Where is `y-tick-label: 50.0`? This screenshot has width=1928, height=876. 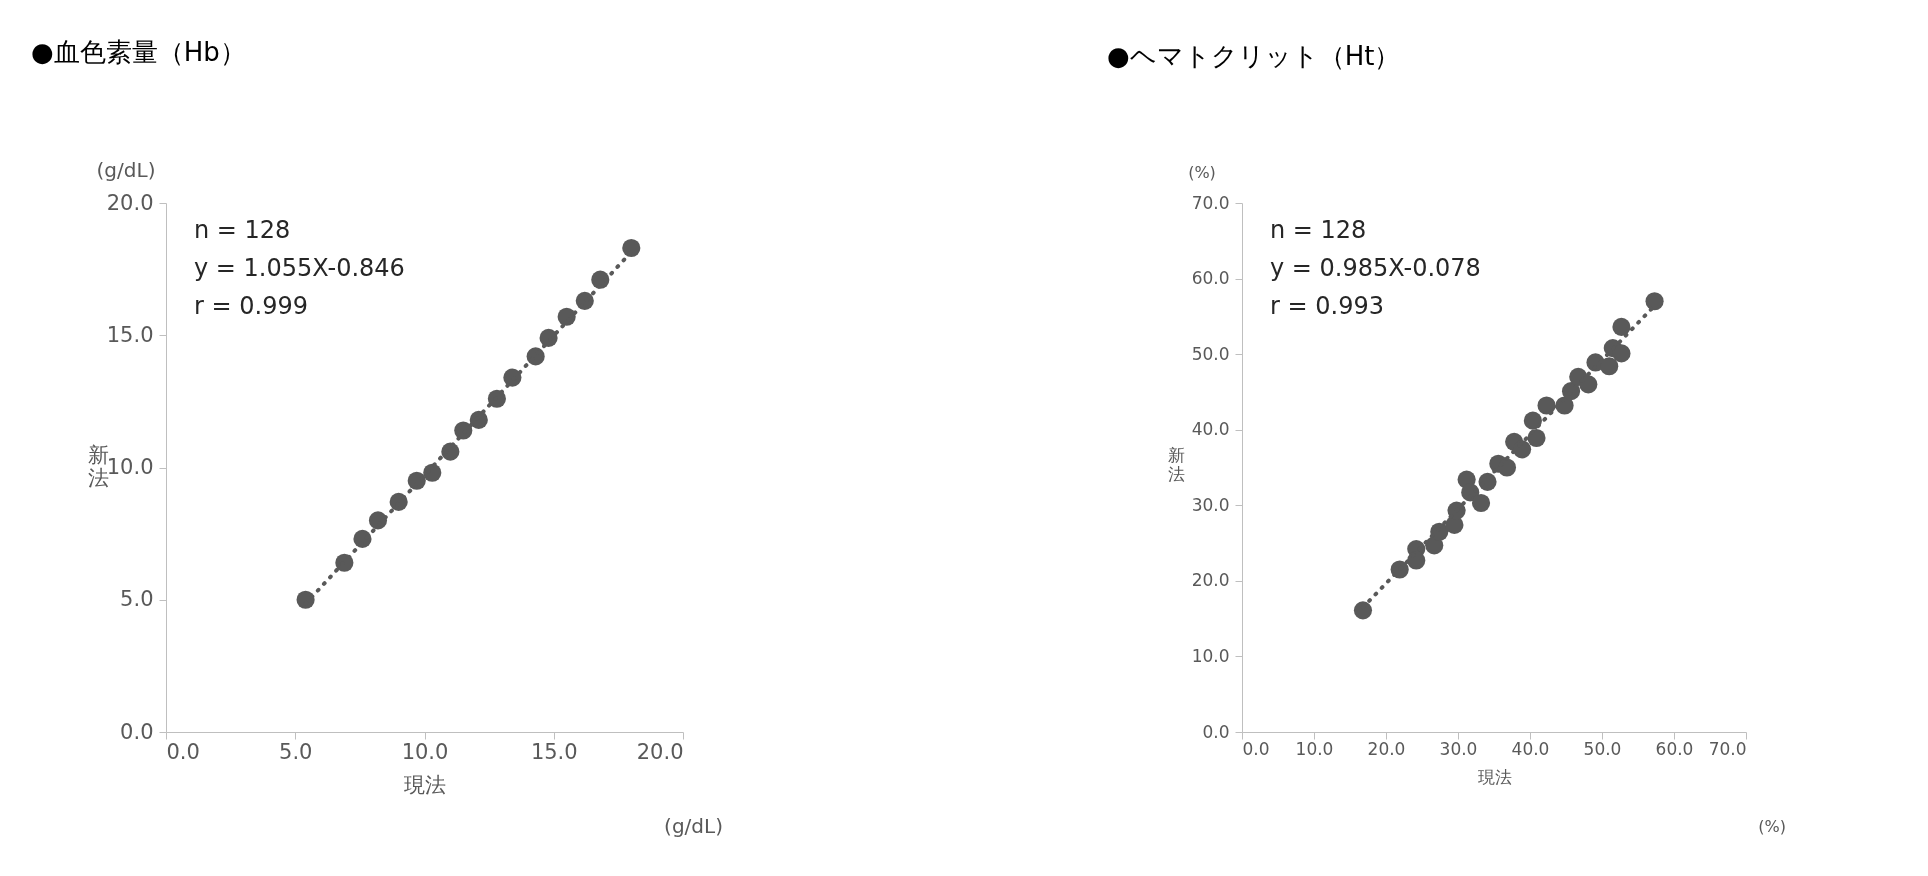 y-tick-label: 50.0 is located at coordinates (1210, 353).